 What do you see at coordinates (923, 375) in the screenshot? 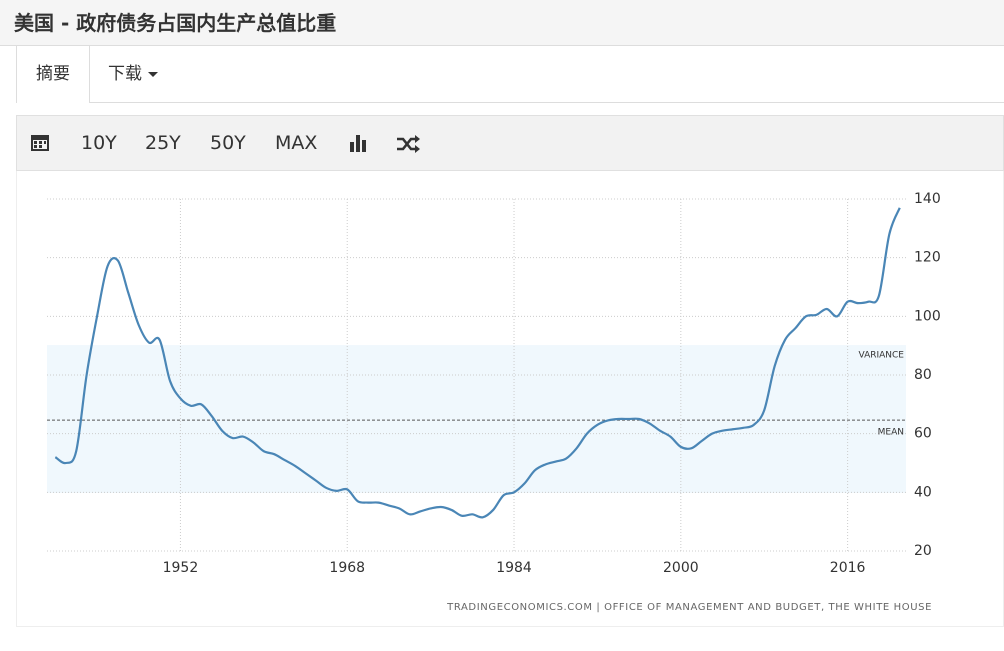
I see `y-tick-label: 80` at bounding box center [923, 375].